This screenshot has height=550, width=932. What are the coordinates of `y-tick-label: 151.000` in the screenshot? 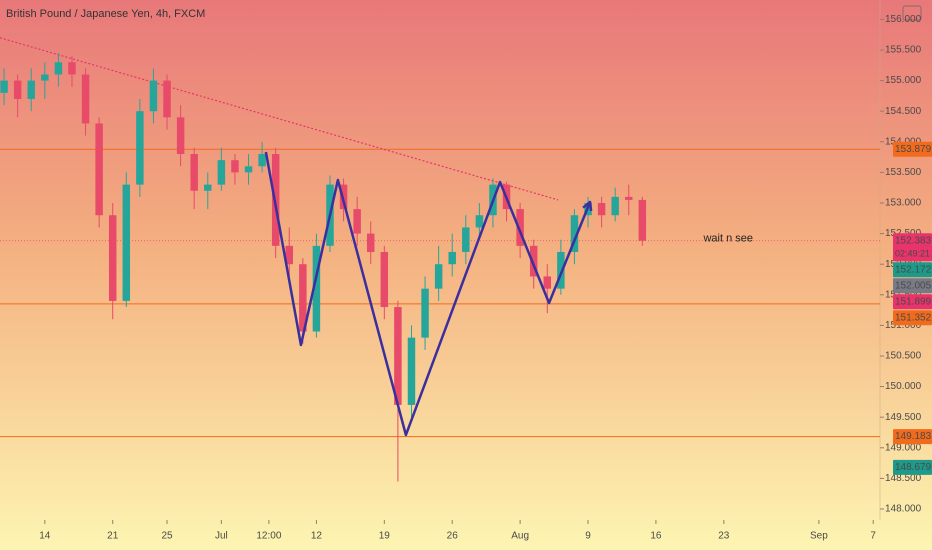 It's located at (903, 325).